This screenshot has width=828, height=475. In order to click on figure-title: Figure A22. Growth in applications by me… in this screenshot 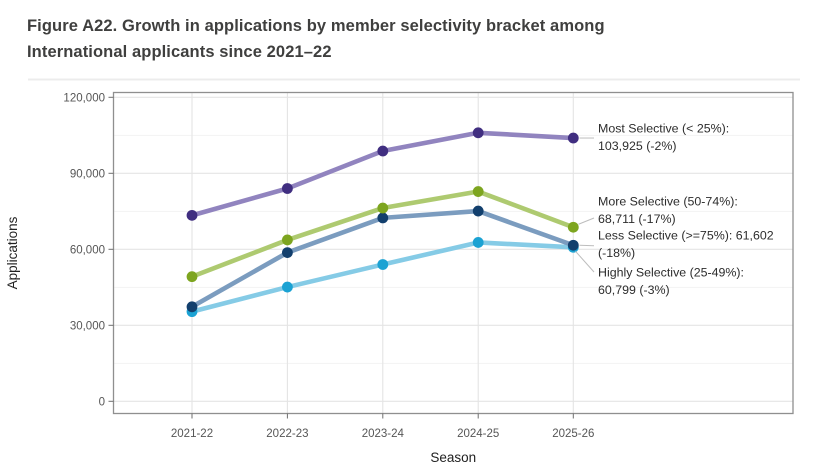, I will do `click(316, 39)`.